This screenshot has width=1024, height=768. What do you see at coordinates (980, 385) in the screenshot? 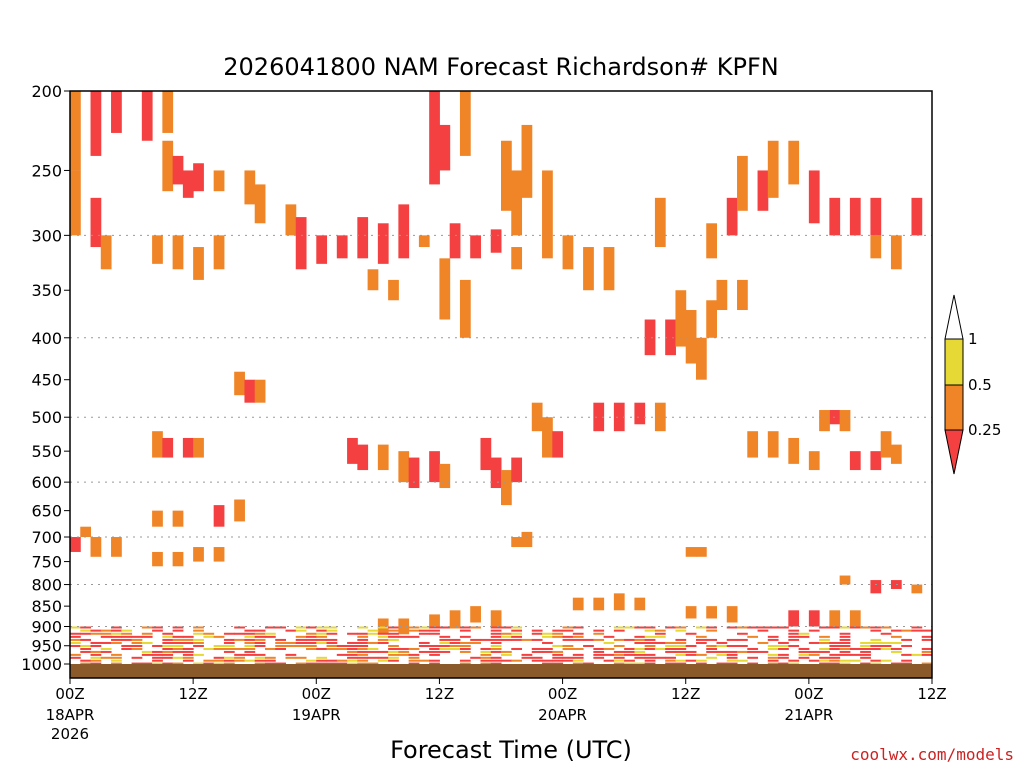
I see `legend-label: 0.5` at bounding box center [980, 385].